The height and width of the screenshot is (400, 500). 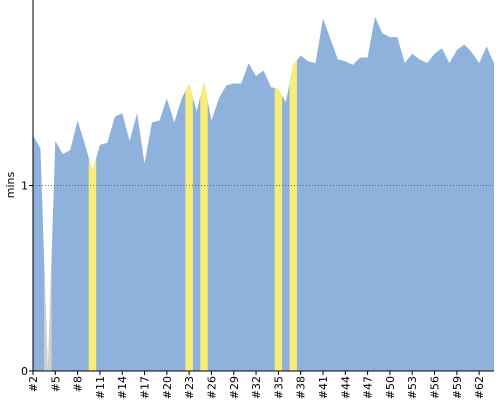 I want to click on x-tick-label: #8, so click(x=78, y=384).